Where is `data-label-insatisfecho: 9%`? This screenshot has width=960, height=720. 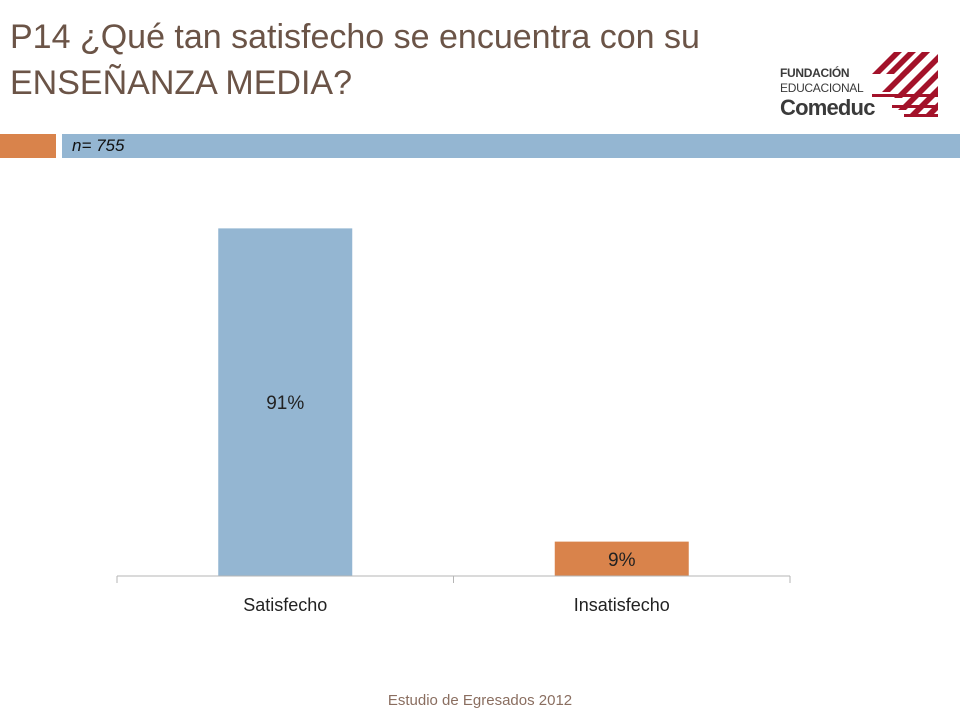
data-label-insatisfecho: 9% is located at coordinates (622, 560).